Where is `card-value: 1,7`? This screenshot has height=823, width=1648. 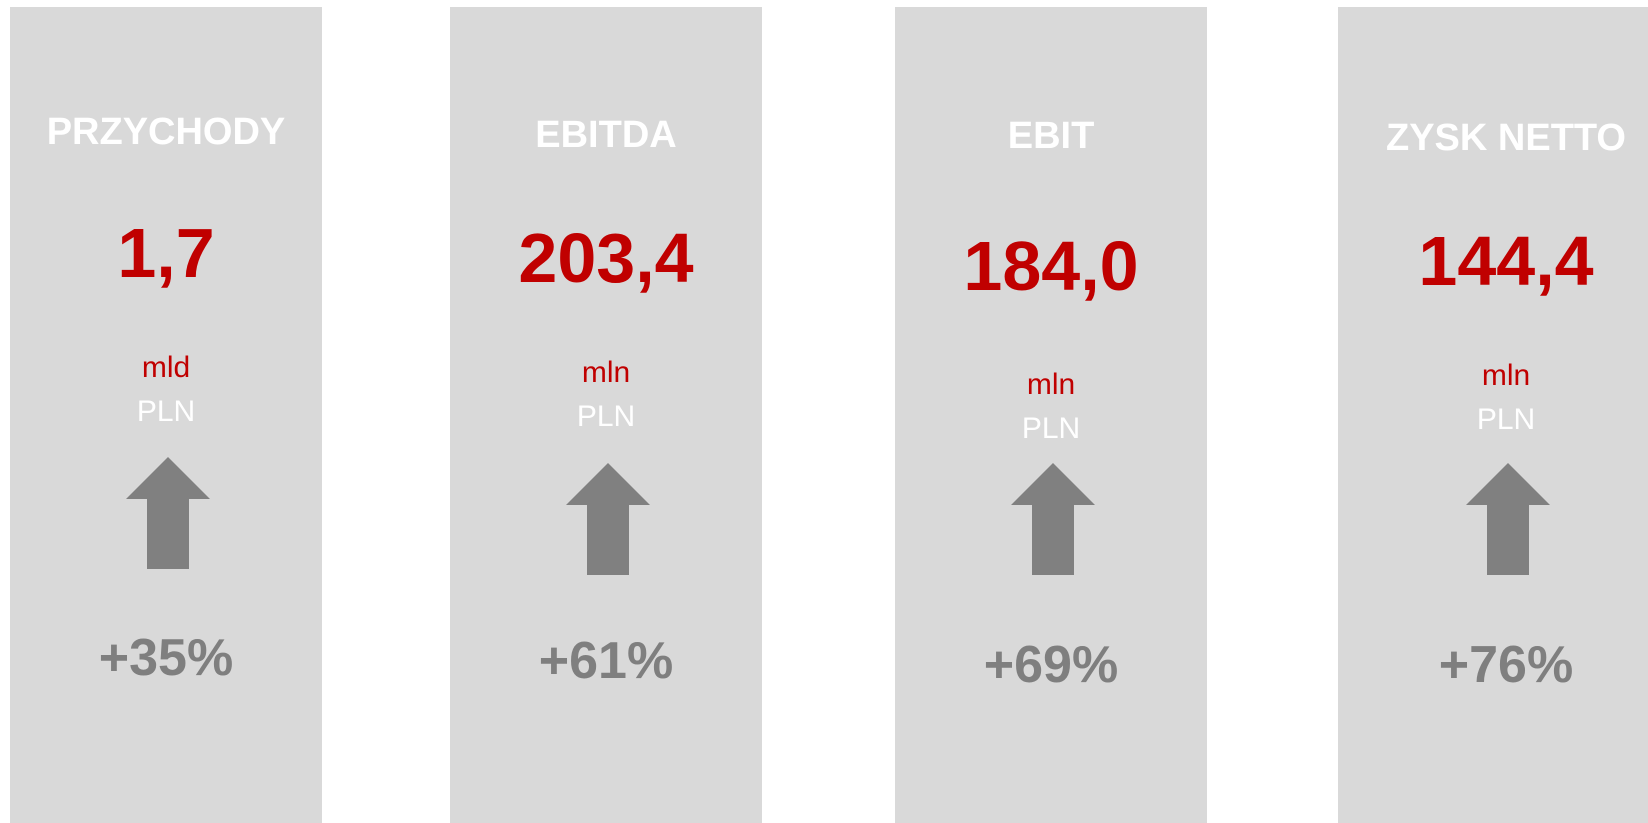
card-value: 1,7 is located at coordinates (166, 253).